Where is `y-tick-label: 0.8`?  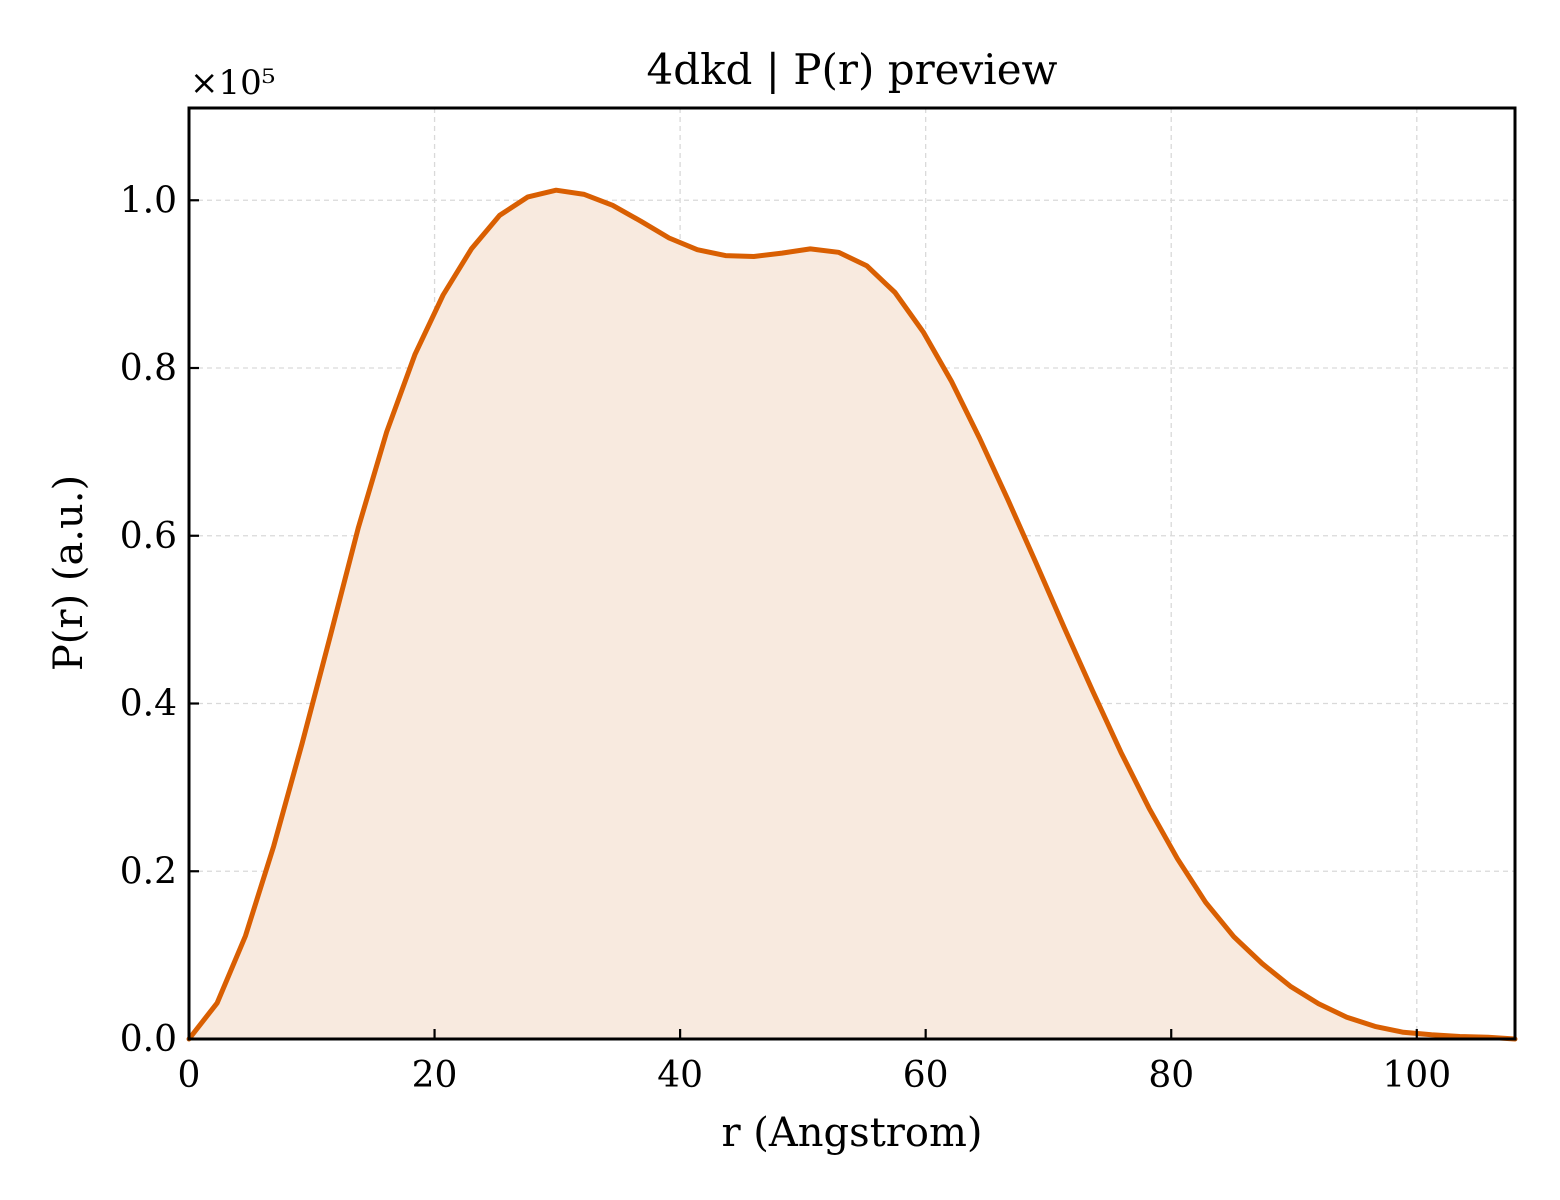 y-tick-label: 0.8 is located at coordinates (148, 368).